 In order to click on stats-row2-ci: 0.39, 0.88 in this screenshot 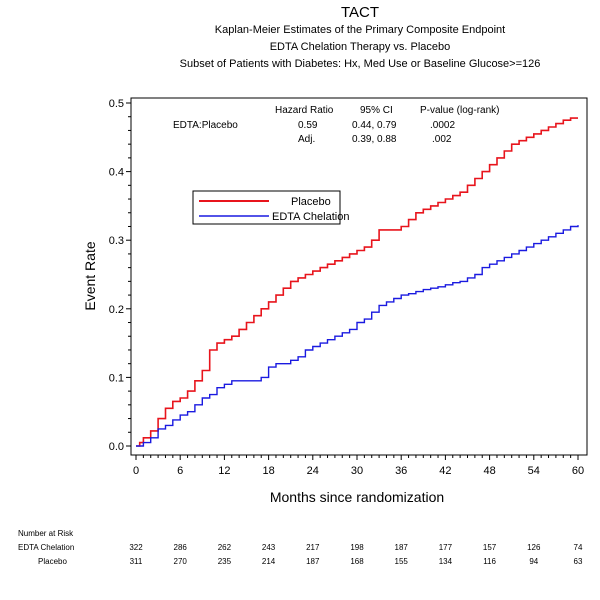, I will do `click(374, 139)`.